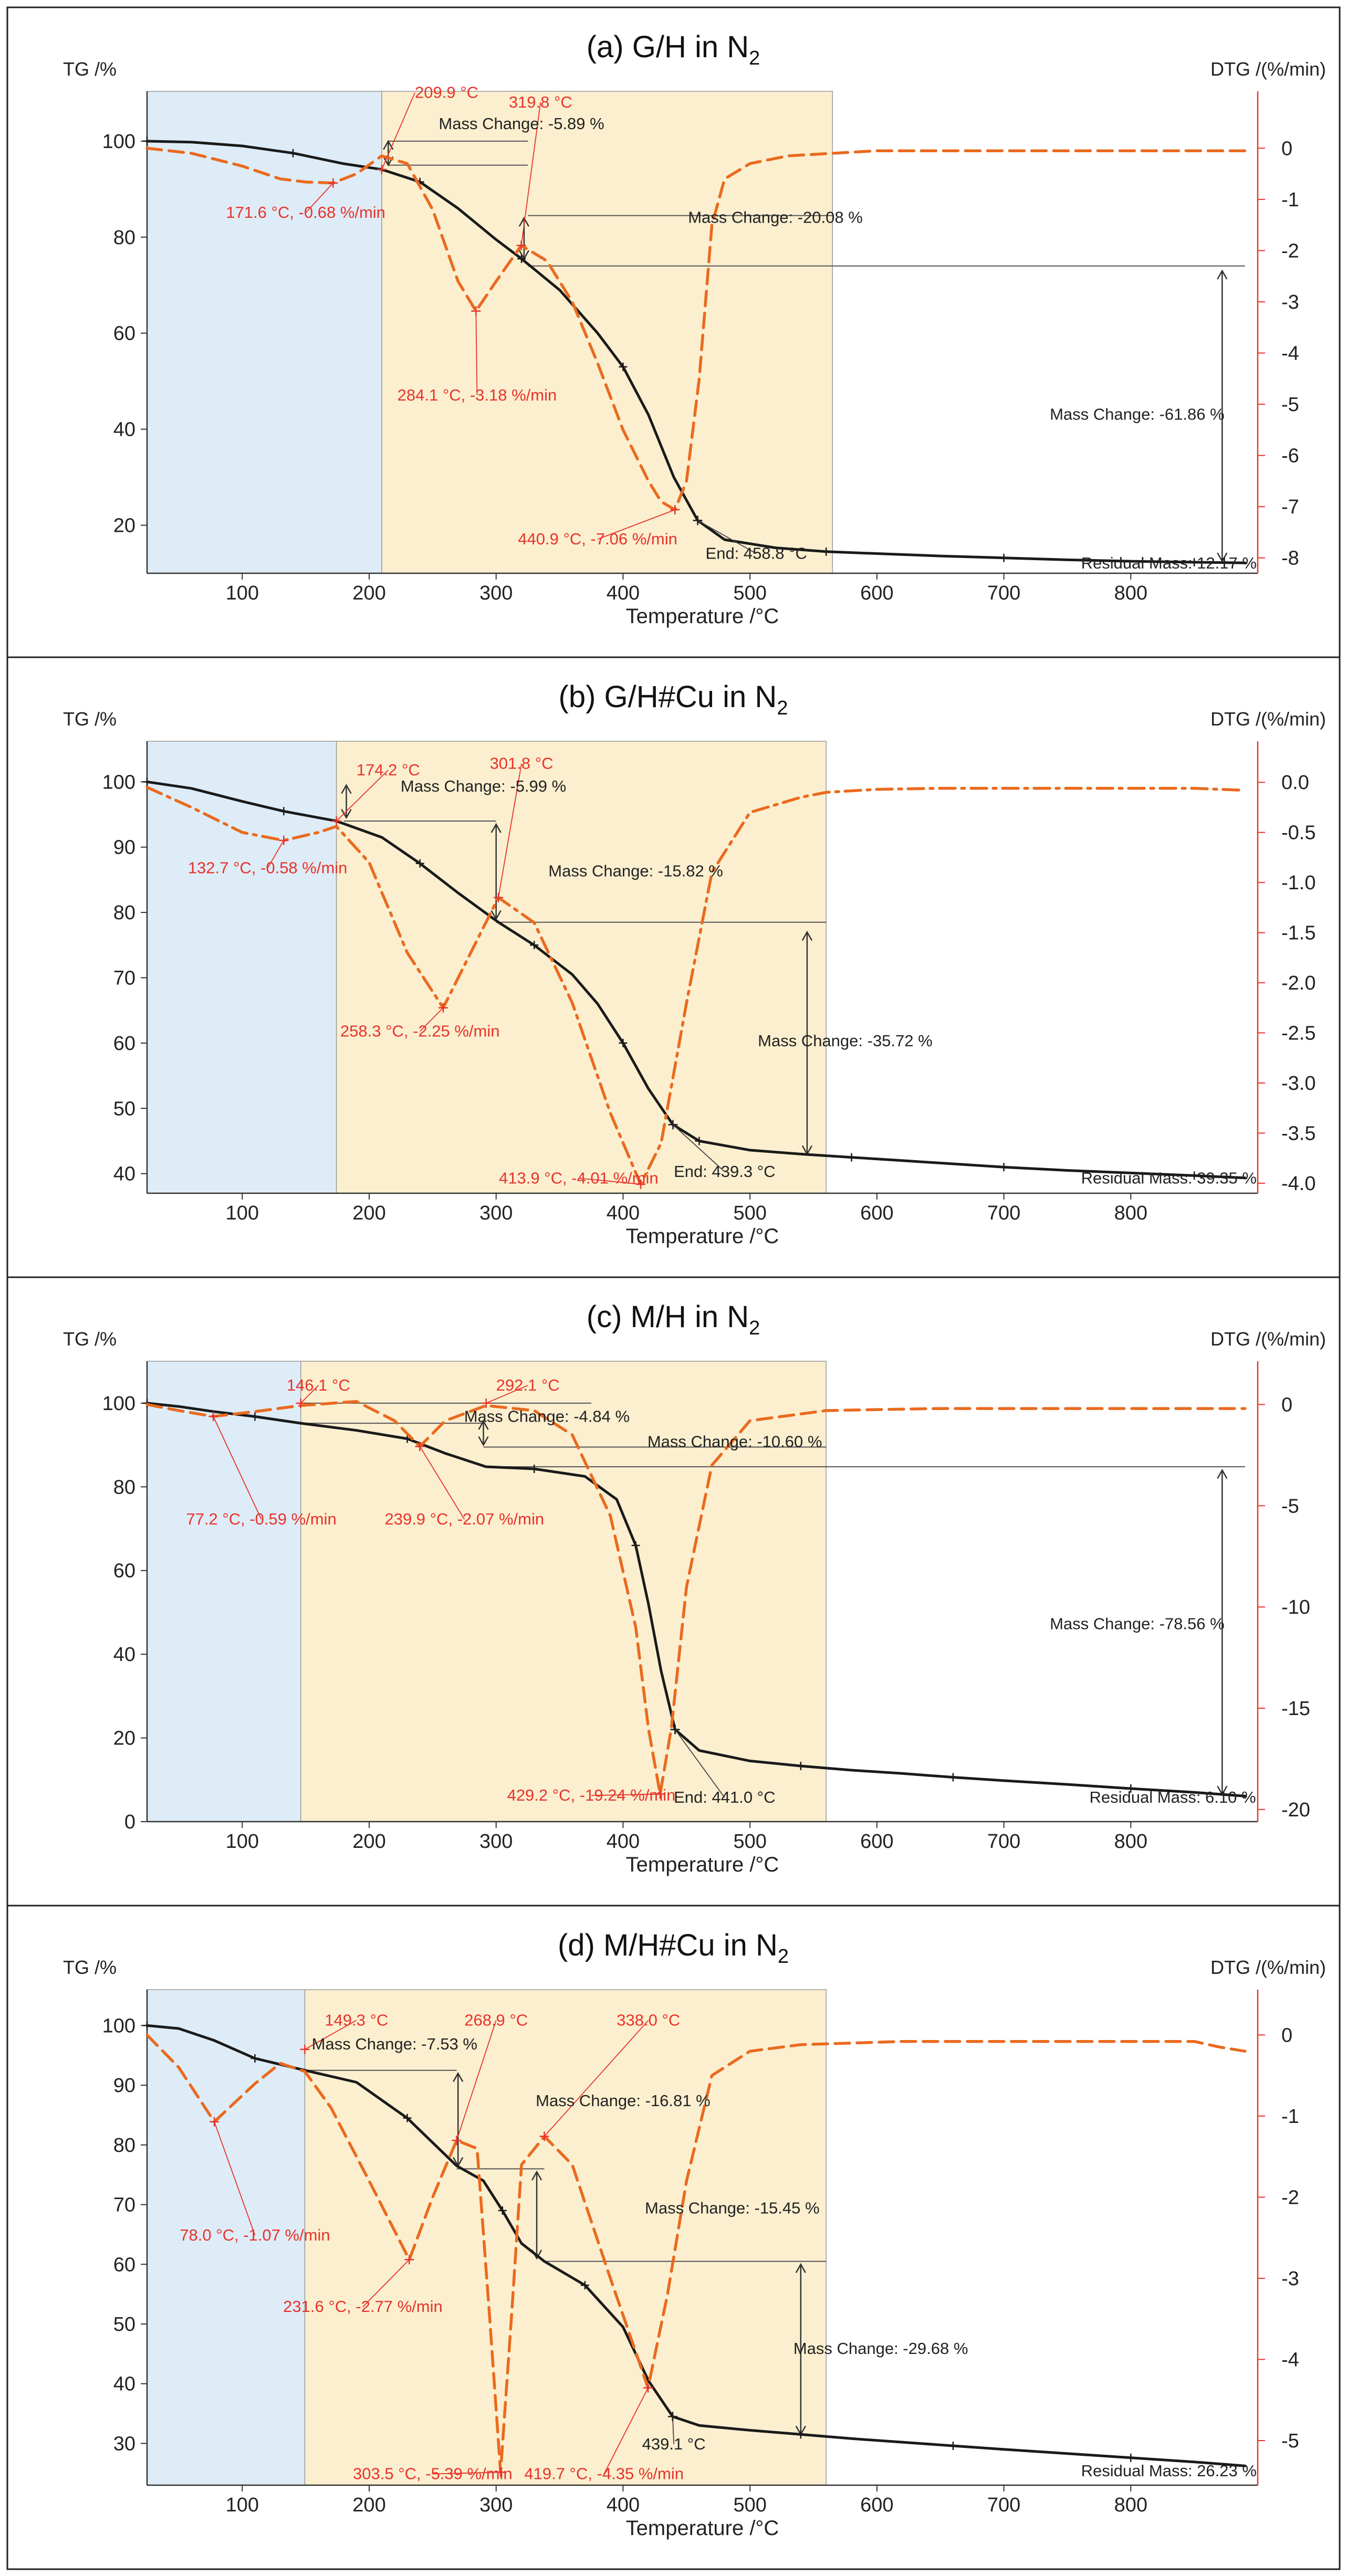  I want to click on y-right-tick-label: -2, so click(1290, 251).